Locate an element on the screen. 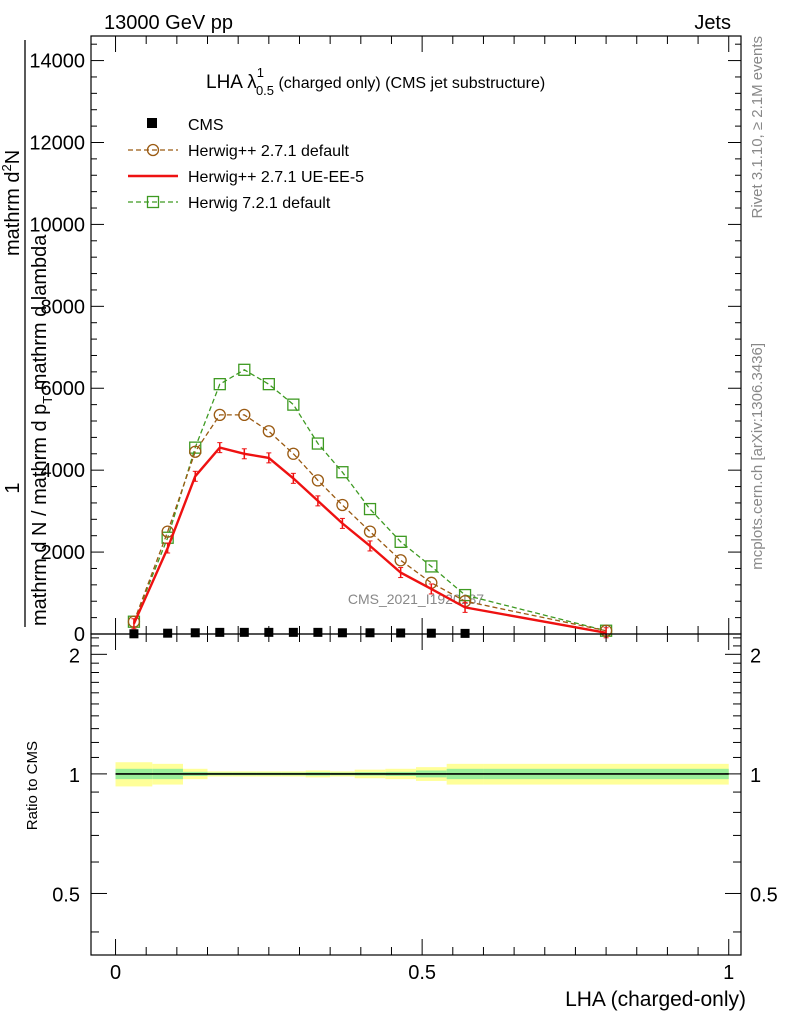 The height and width of the screenshot is (1024, 786). y-label-numerator-sup: 2 is located at coordinates (7, 167).